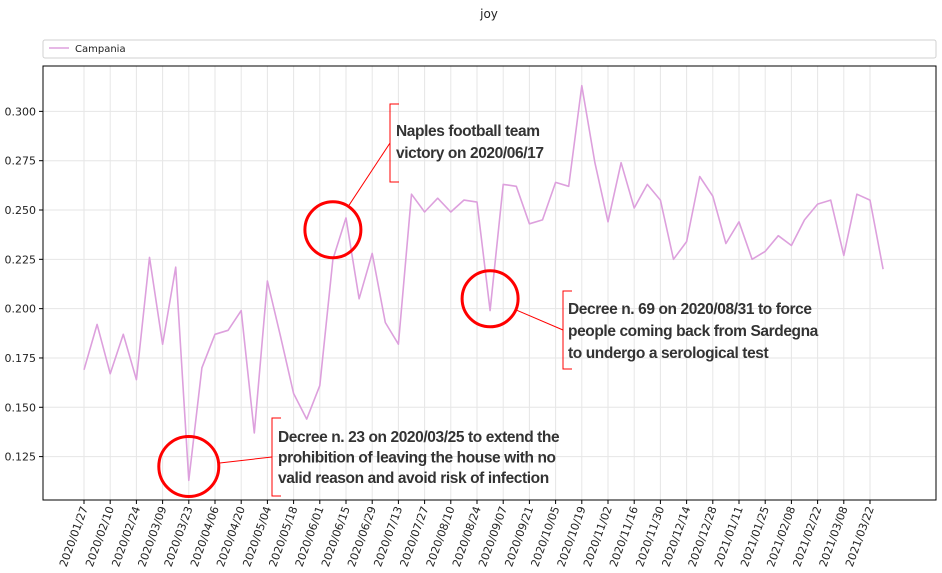 Image resolution: width=942 pixels, height=573 pixels. Describe the element at coordinates (417, 458) in the screenshot. I see `annotation-text: prohibition of leaving the house with no` at that location.